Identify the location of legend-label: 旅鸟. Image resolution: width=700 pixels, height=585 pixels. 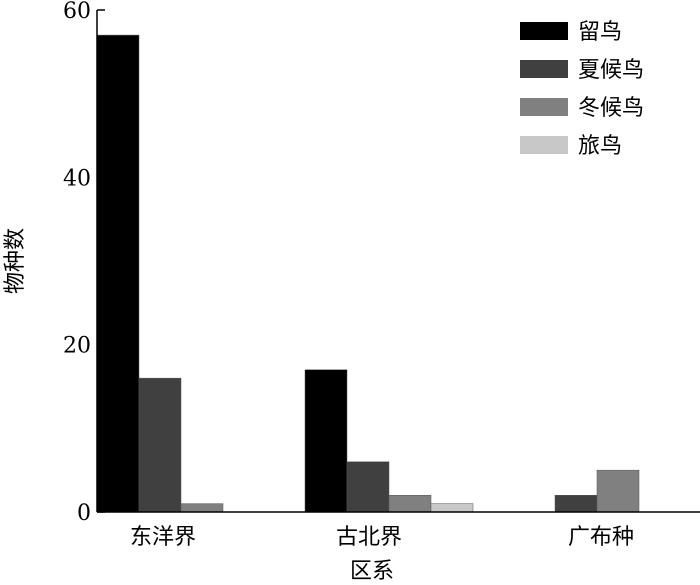
(600, 146).